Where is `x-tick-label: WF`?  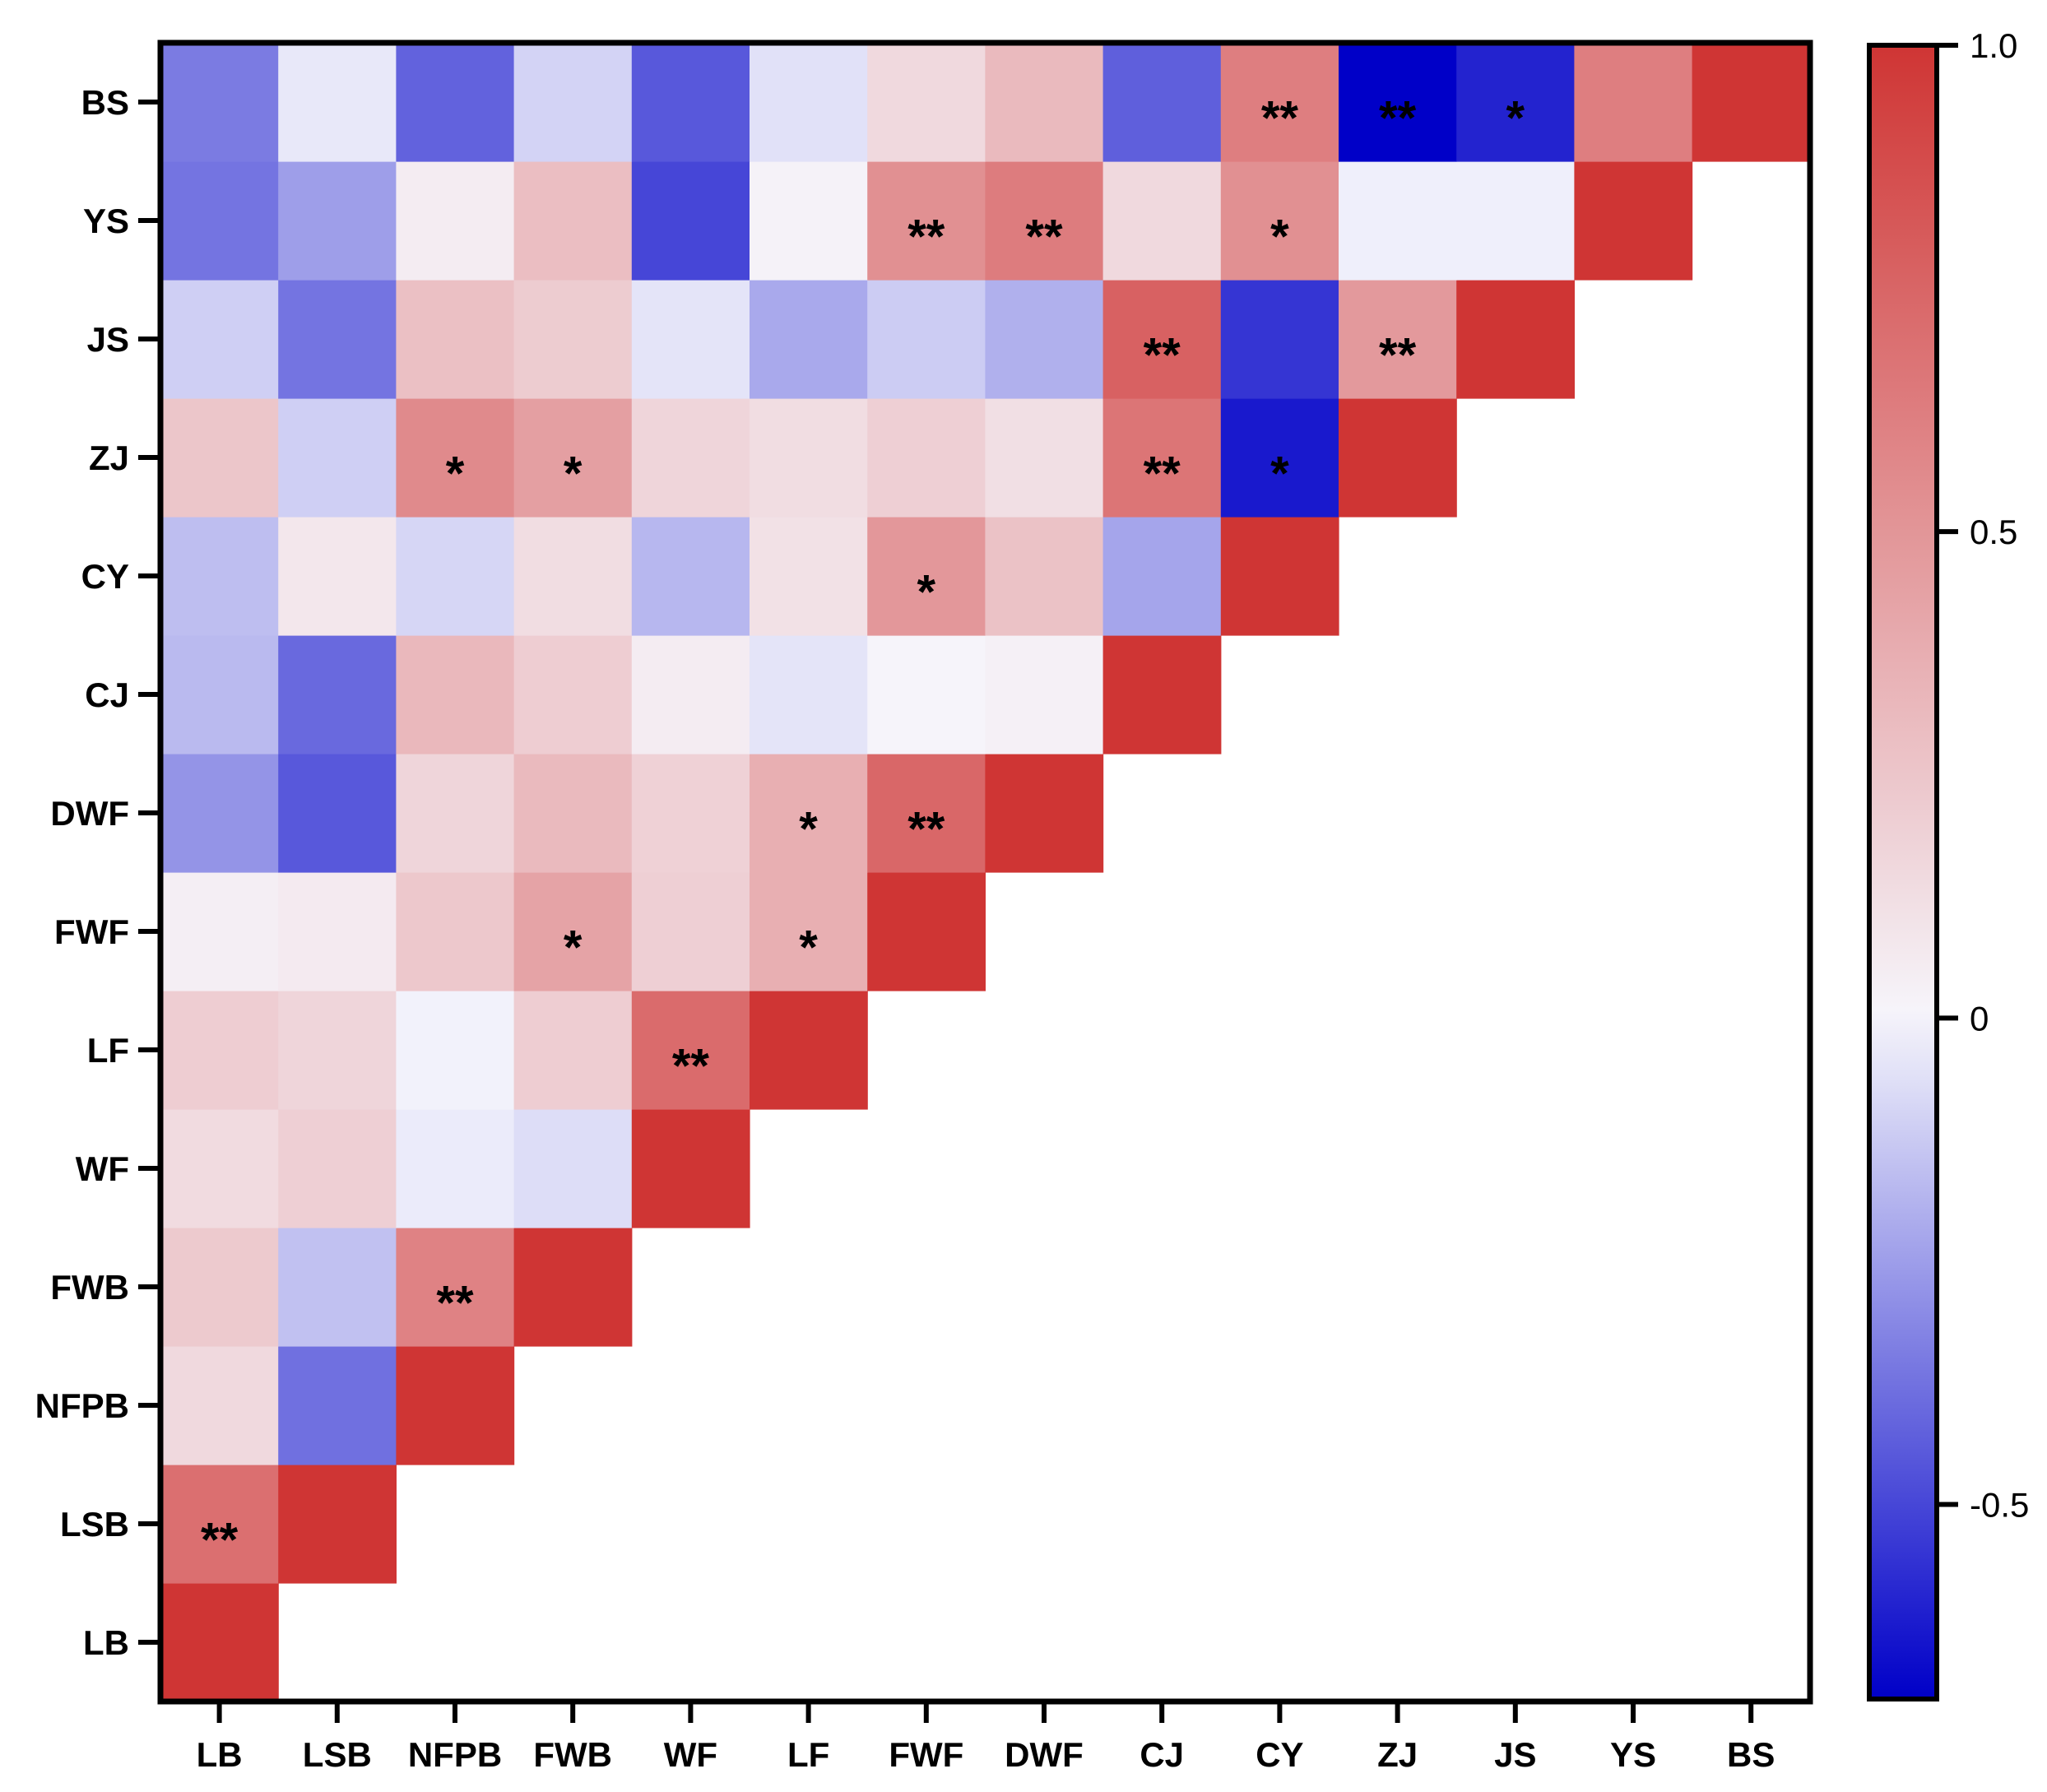
x-tick-label: WF is located at coordinates (690, 1755).